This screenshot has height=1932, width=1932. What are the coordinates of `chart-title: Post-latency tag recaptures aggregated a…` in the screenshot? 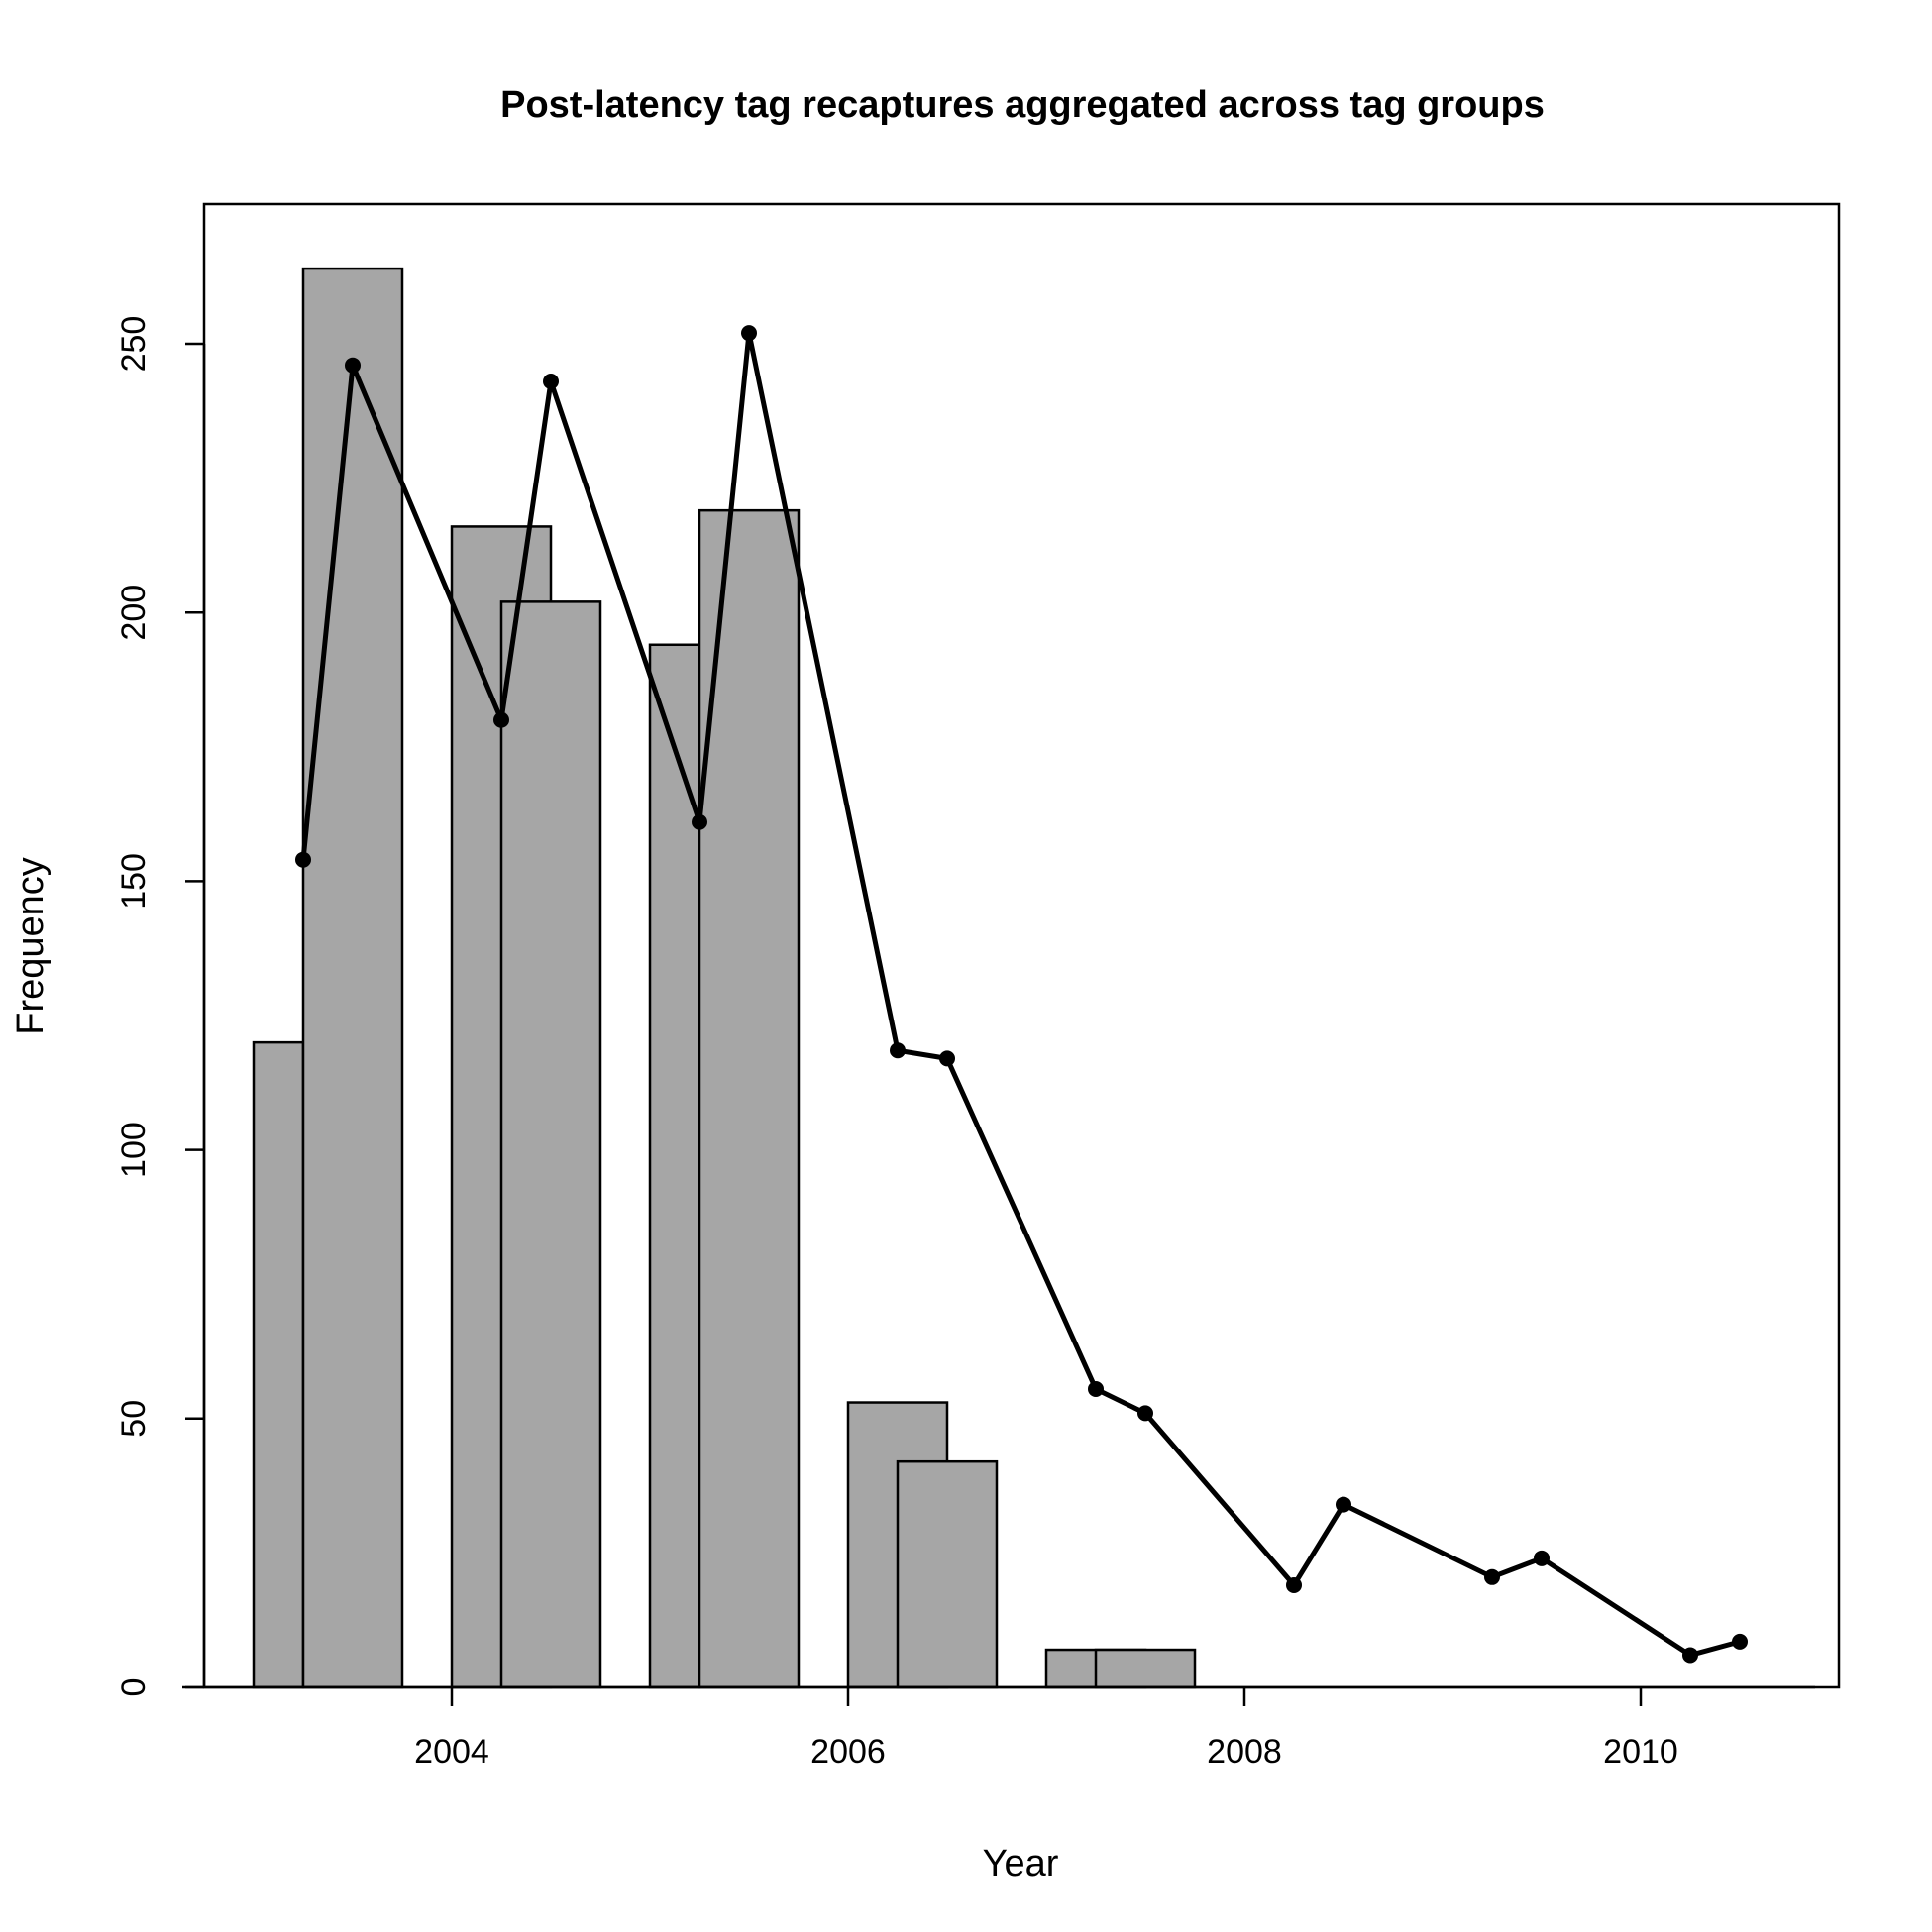 It's located at (1023, 105).